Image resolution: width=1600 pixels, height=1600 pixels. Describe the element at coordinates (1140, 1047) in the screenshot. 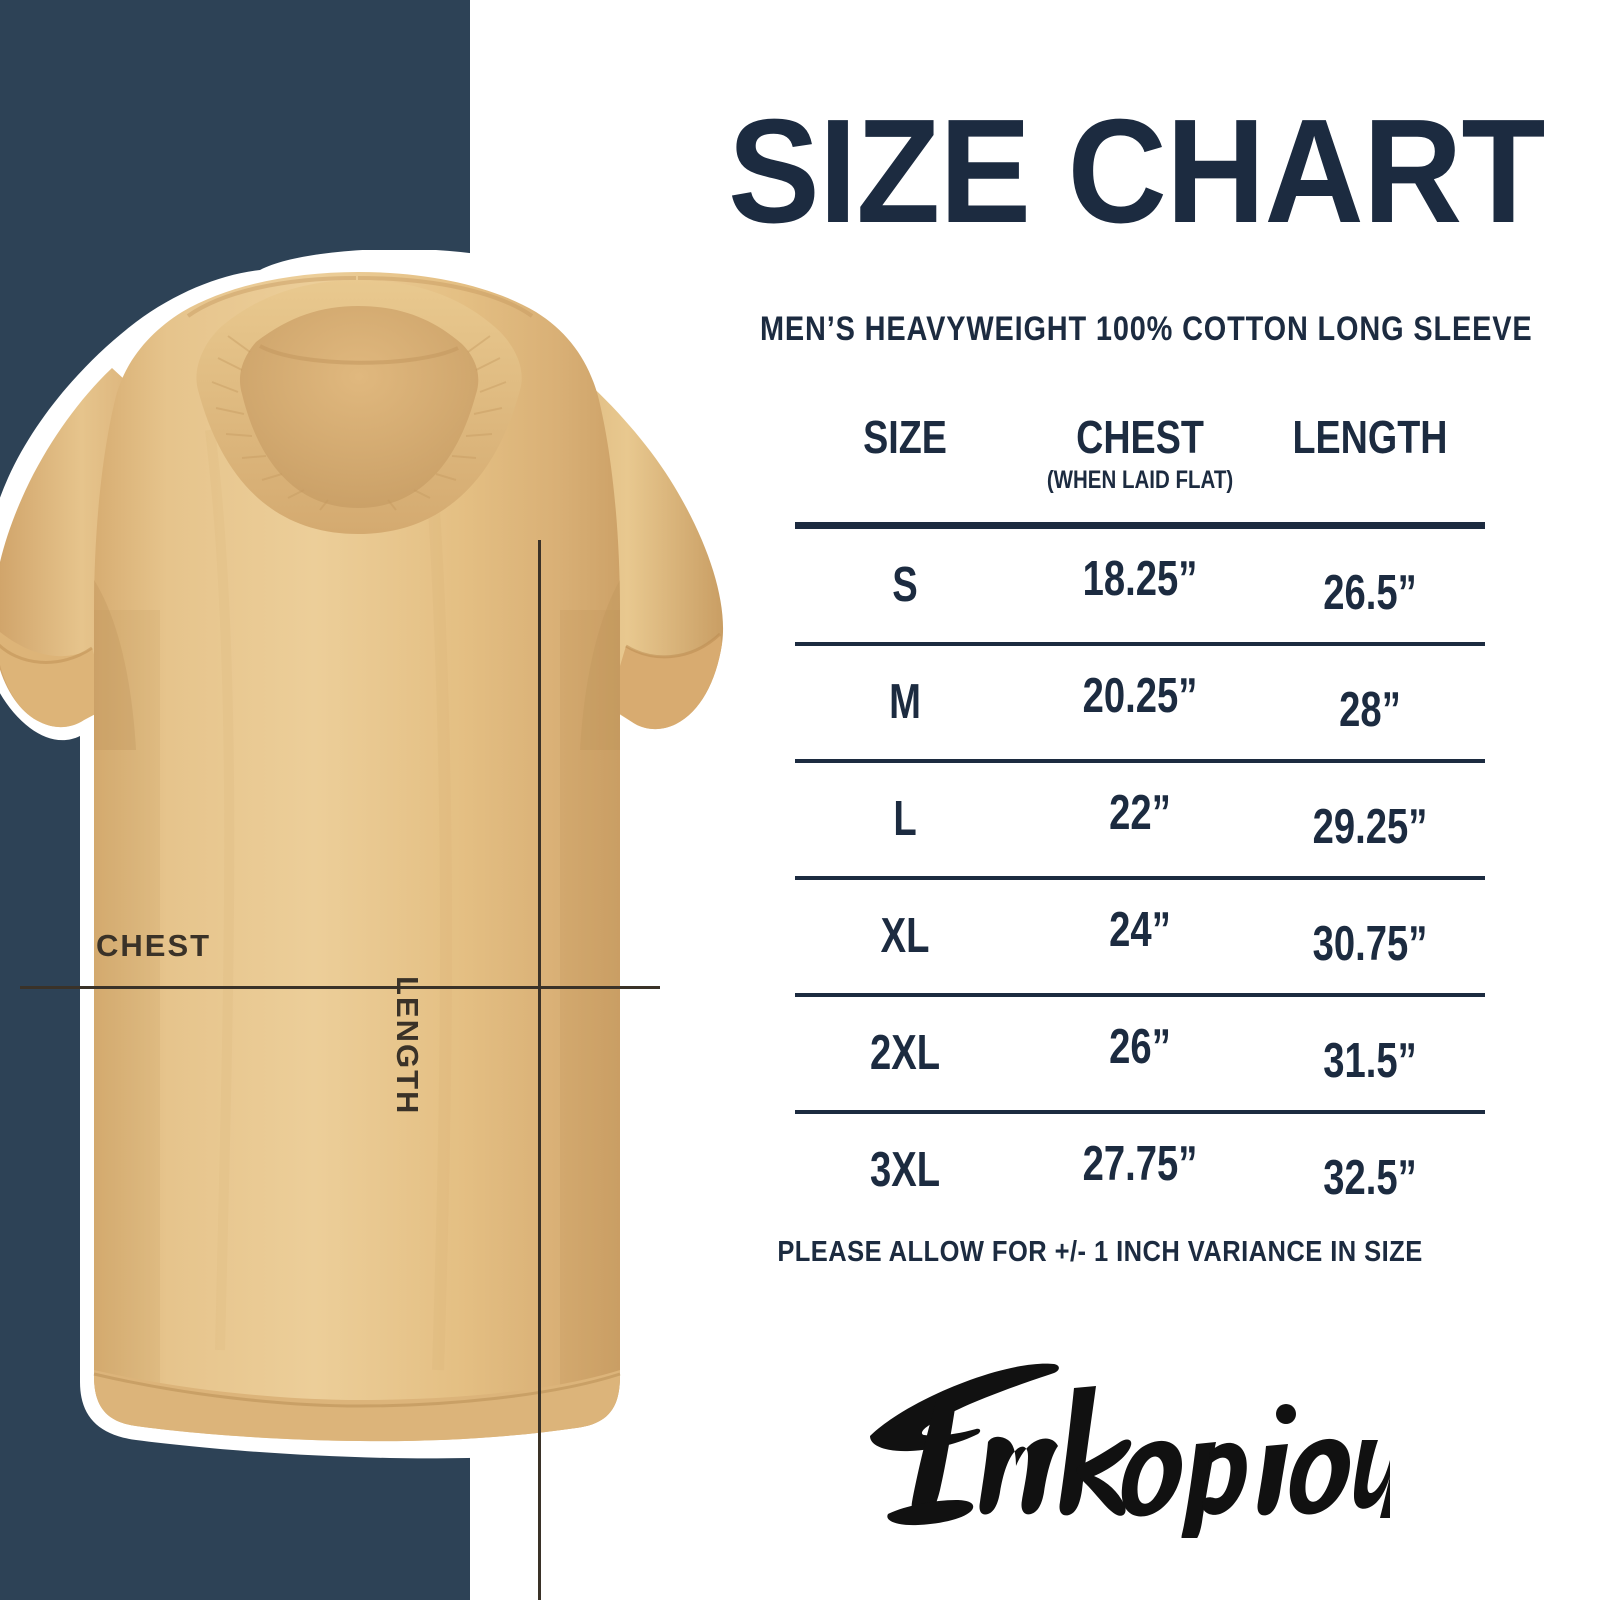

I see `cell-chest: 26”` at that location.